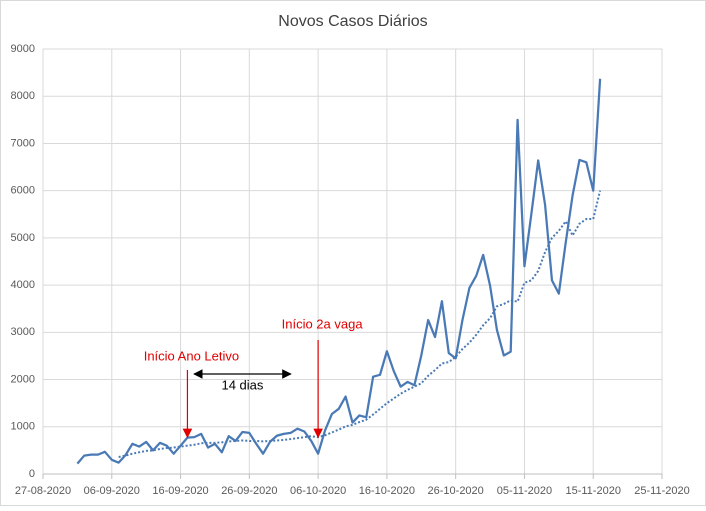 The height and width of the screenshot is (511, 706). I want to click on annotation-label: Início 2a vaga, so click(323, 323).